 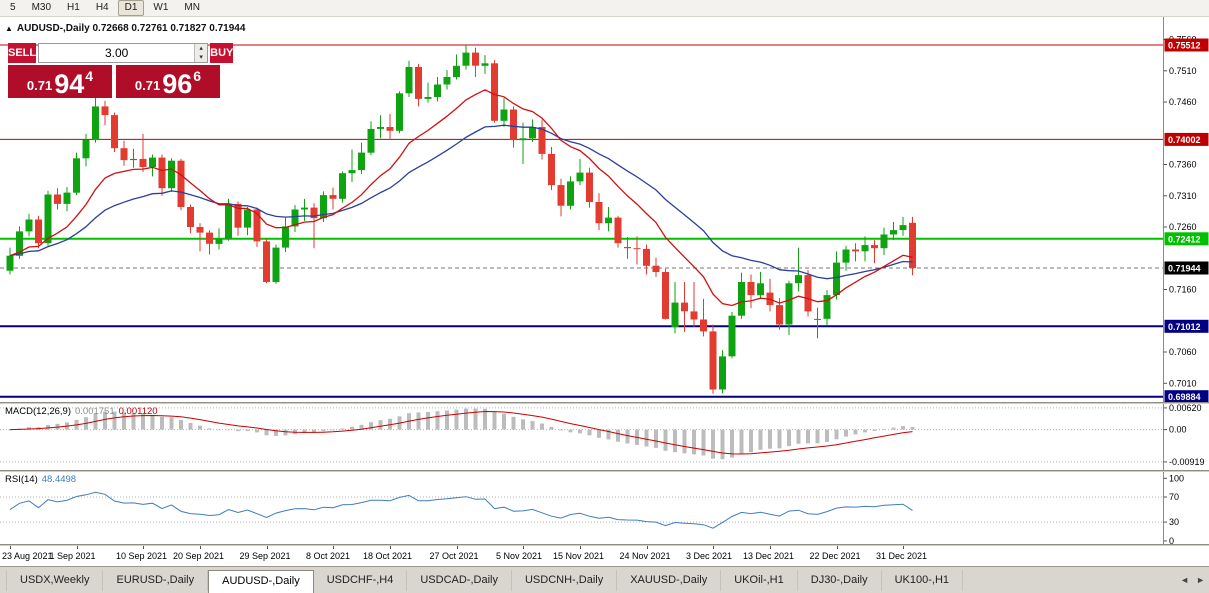 I want to click on chart-tab-audusd-daily: AUDUSD-,Daily, so click(x=261, y=581).